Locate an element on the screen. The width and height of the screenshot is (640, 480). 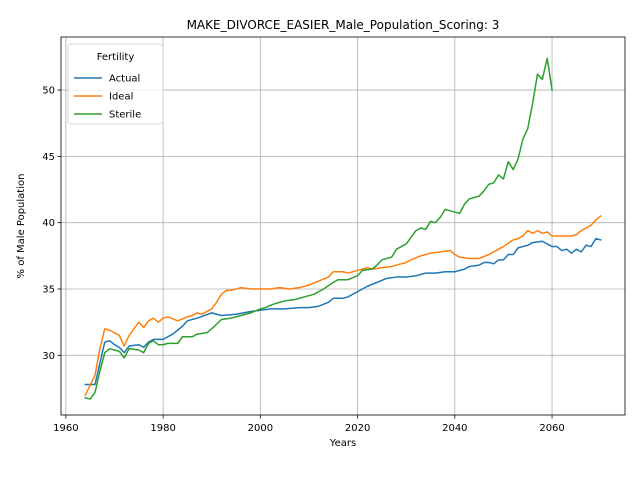
x-tick-label: 2040 is located at coordinates (454, 428).